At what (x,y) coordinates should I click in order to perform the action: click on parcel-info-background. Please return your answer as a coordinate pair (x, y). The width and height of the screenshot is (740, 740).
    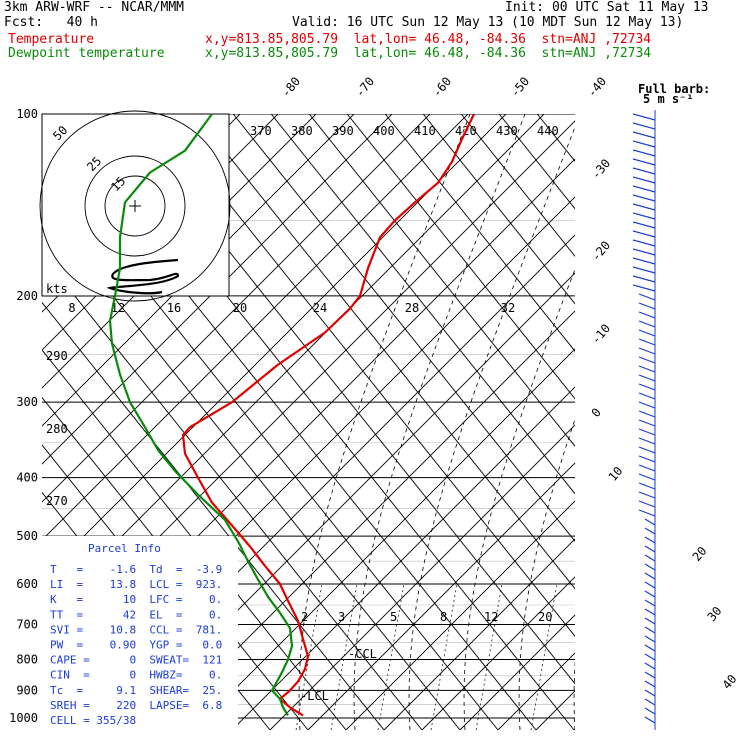
    Looking at the image, I should click on (140, 633).